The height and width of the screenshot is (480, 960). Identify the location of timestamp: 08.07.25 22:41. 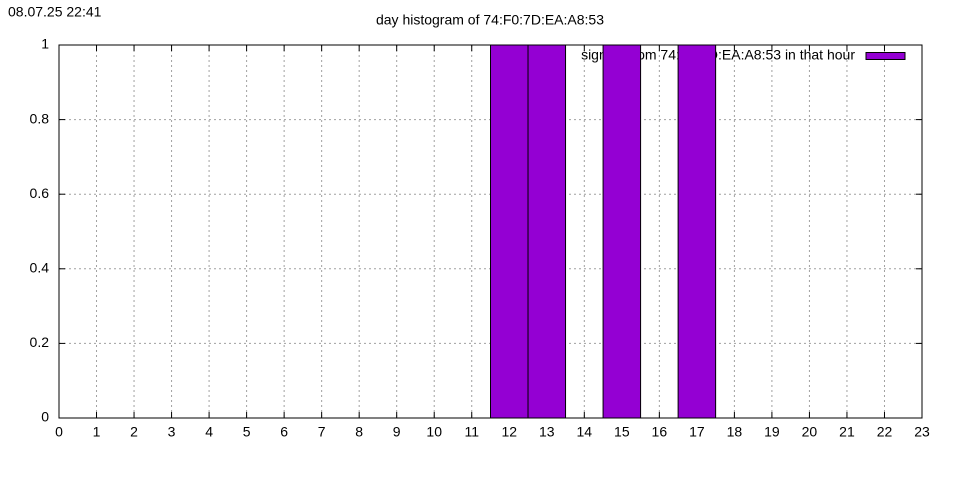
(55, 12).